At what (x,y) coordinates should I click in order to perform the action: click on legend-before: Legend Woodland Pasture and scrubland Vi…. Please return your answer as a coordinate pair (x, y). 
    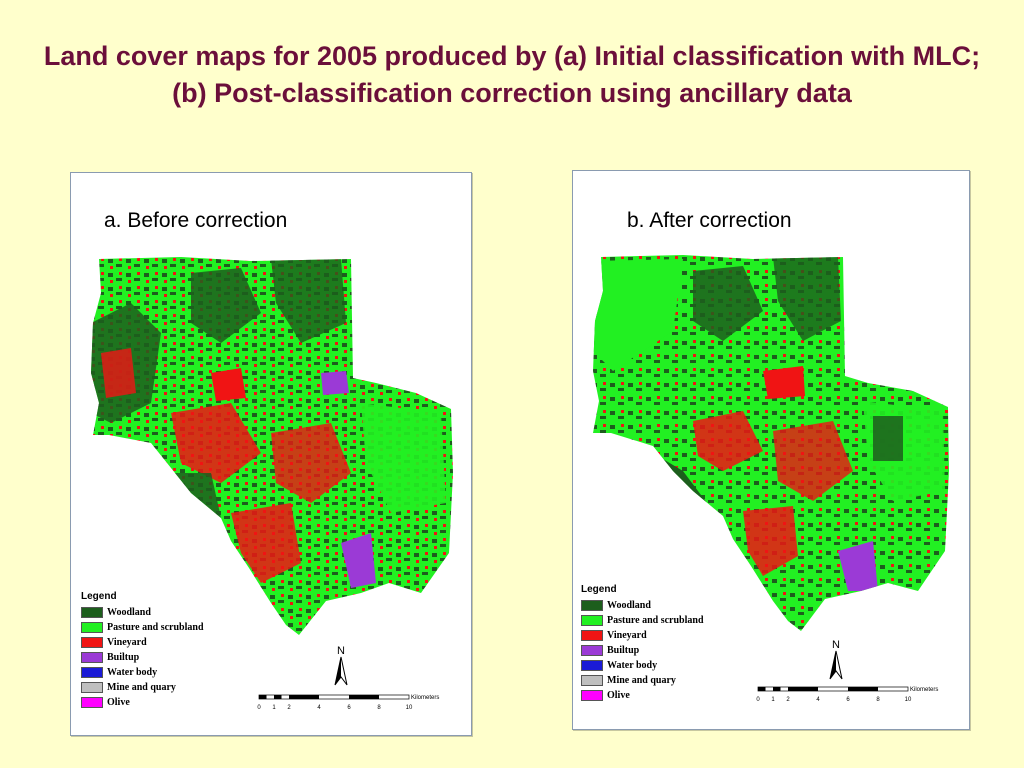
    Looking at the image, I should click on (142, 650).